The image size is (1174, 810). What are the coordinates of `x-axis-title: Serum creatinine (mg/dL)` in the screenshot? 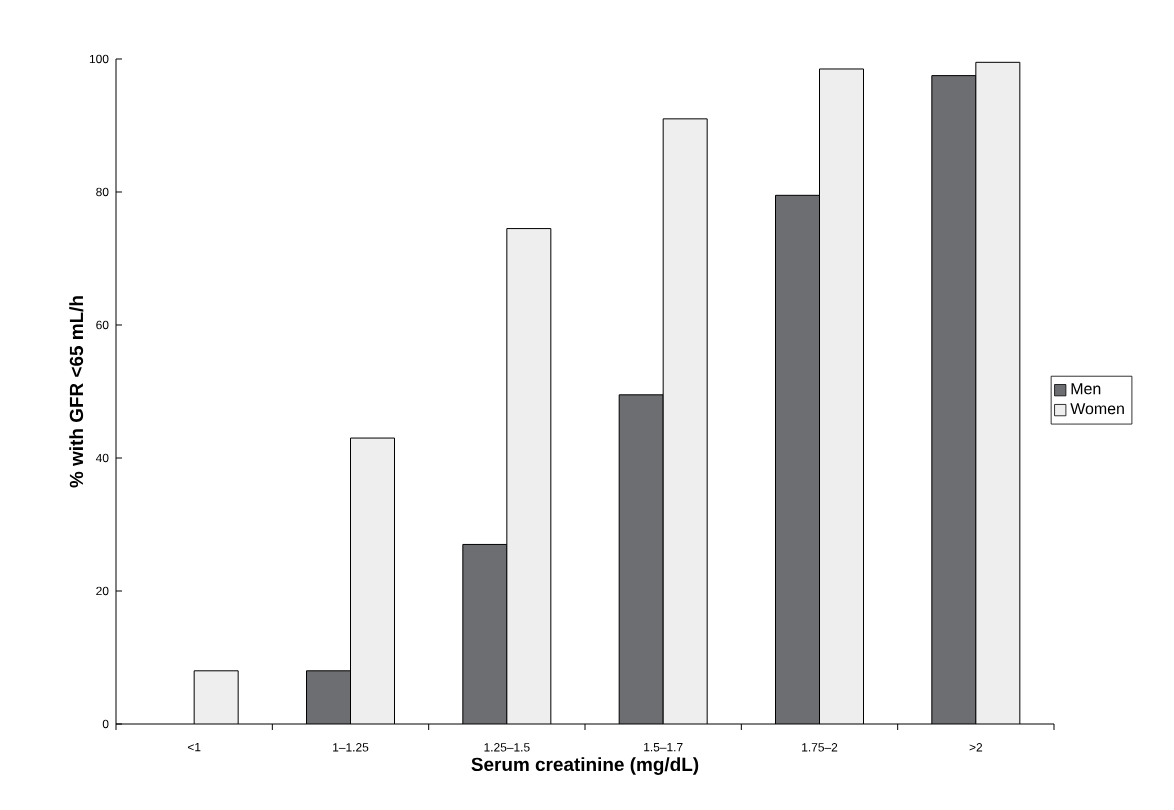 It's located at (585, 766).